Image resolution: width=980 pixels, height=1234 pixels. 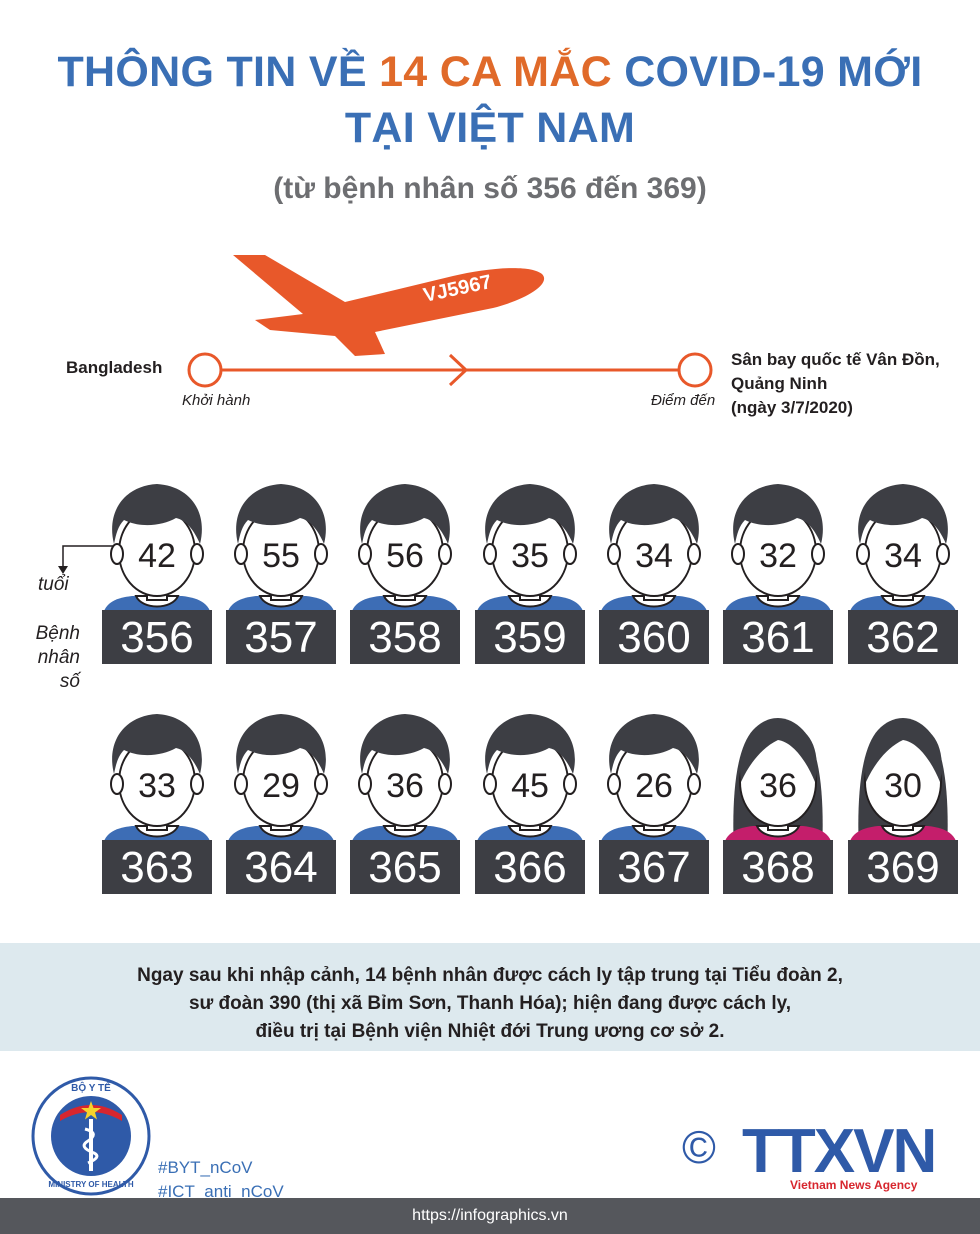 What do you see at coordinates (695, 370) in the screenshot?
I see `destination-circle-icon` at bounding box center [695, 370].